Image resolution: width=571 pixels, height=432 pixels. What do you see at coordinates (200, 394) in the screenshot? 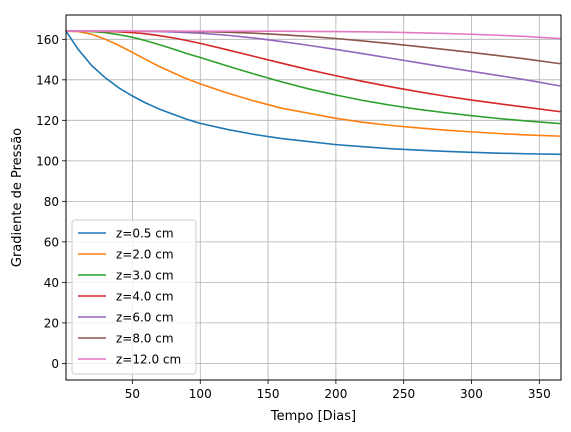
I see `x-tick-label: 100` at bounding box center [200, 394].